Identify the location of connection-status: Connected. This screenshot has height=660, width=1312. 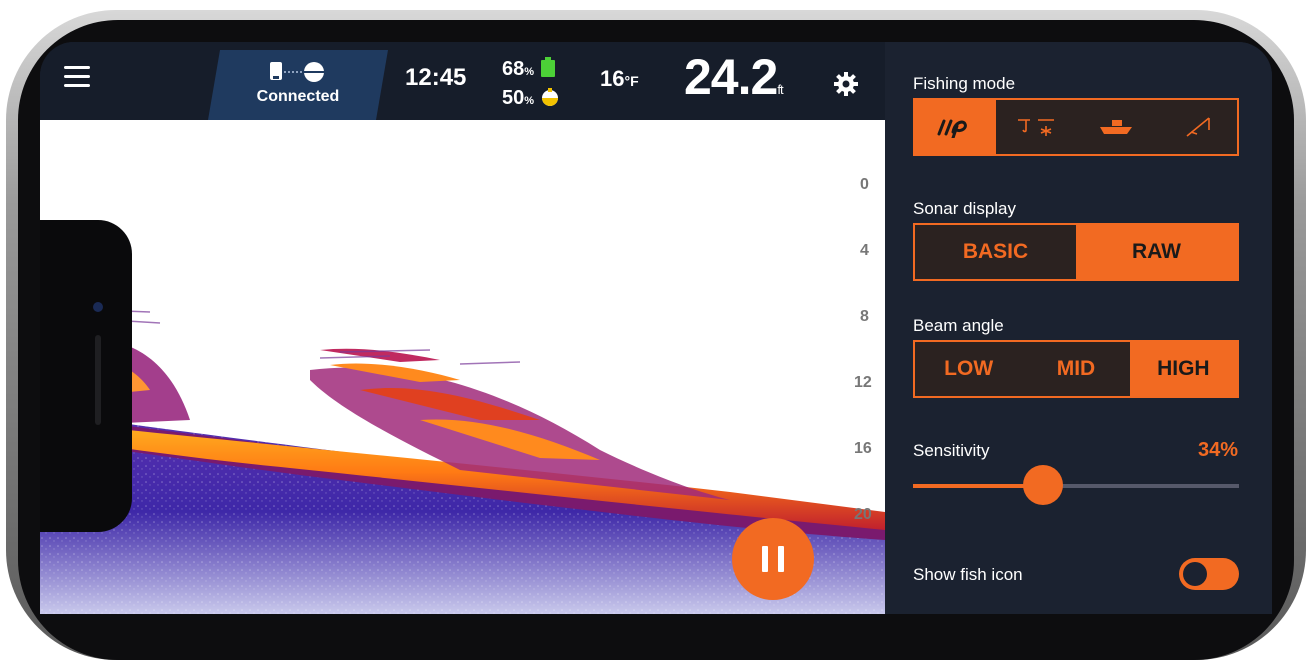
(298, 85).